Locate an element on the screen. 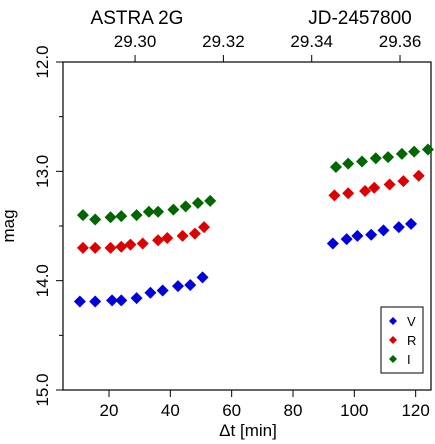 This screenshot has height=444, width=435. legend-label-R: R is located at coordinates (411, 340).